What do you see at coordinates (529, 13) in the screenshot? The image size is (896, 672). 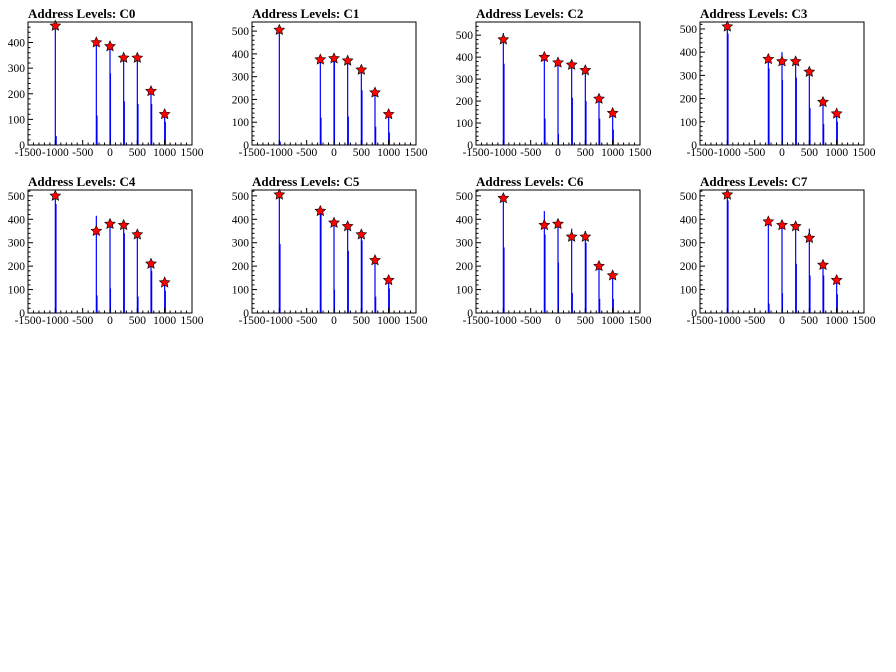 I see `chart-title: Address Levels: C2` at bounding box center [529, 13].